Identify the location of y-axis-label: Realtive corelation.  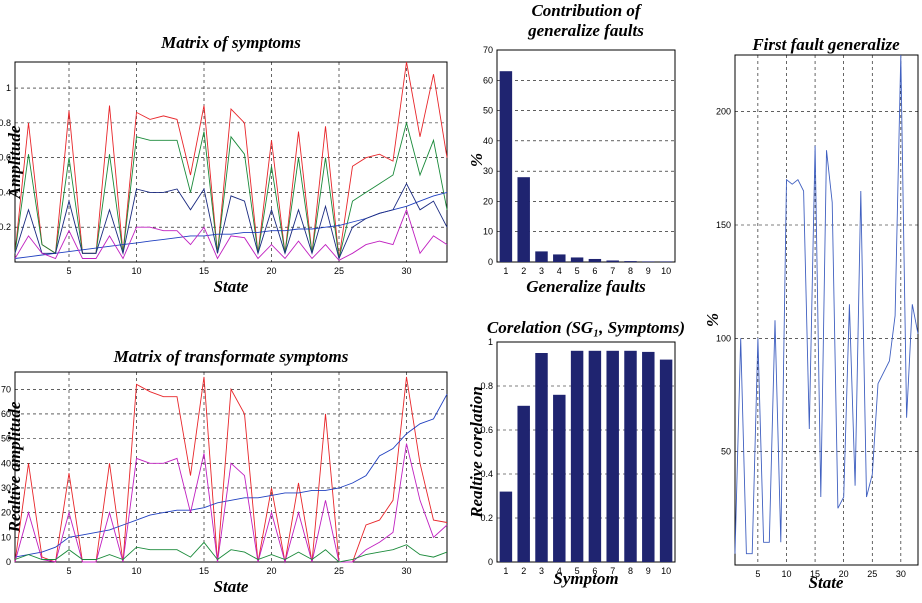
(476, 452).